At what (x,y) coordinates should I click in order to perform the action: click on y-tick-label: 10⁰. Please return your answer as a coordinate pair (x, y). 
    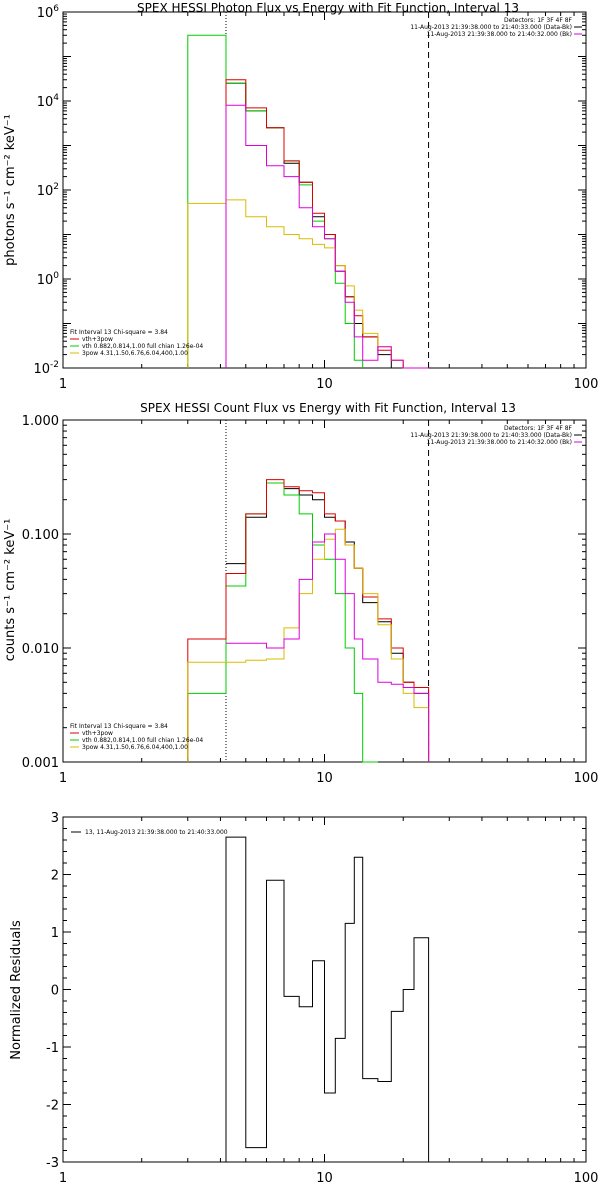
    Looking at the image, I should click on (48, 279).